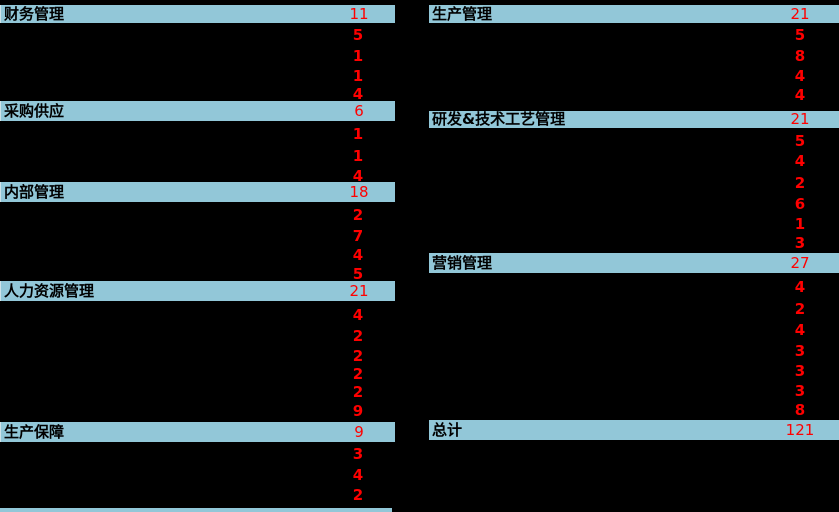 The width and height of the screenshot is (839, 512). I want to click on section-label: 研发&技术工艺管理, so click(499, 119).